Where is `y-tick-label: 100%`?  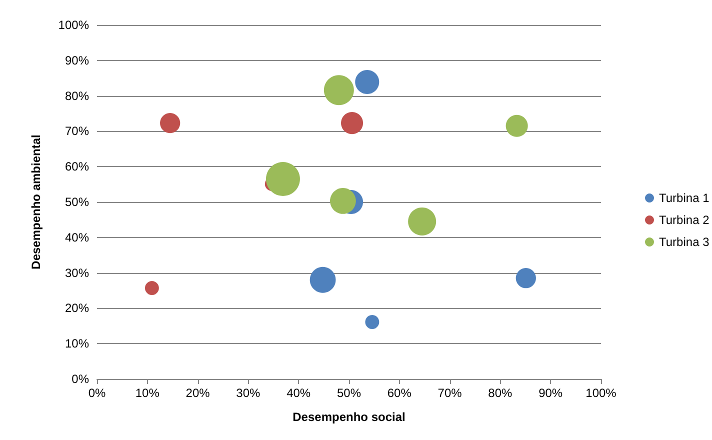
y-tick-label: 100% is located at coordinates (74, 25).